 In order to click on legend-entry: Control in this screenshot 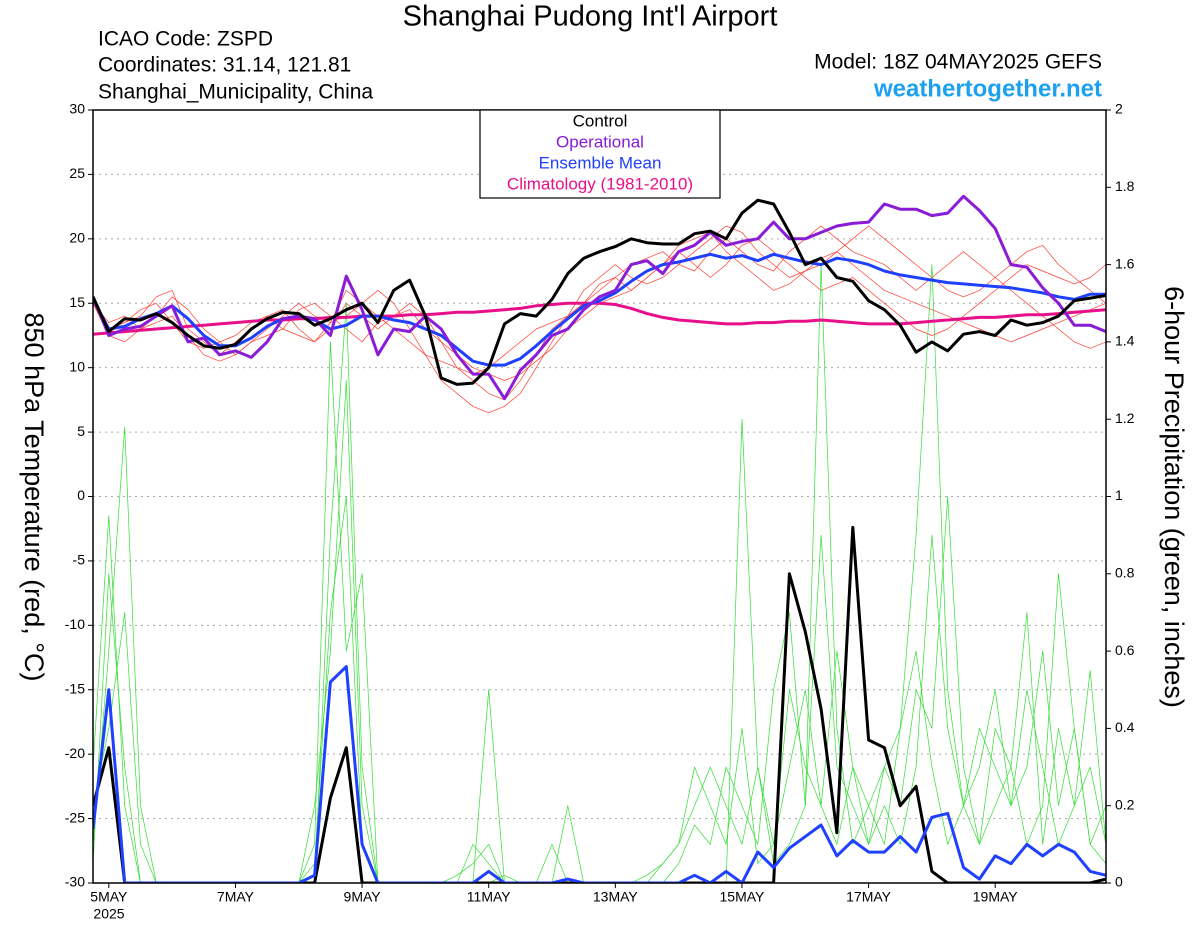, I will do `click(600, 120)`.